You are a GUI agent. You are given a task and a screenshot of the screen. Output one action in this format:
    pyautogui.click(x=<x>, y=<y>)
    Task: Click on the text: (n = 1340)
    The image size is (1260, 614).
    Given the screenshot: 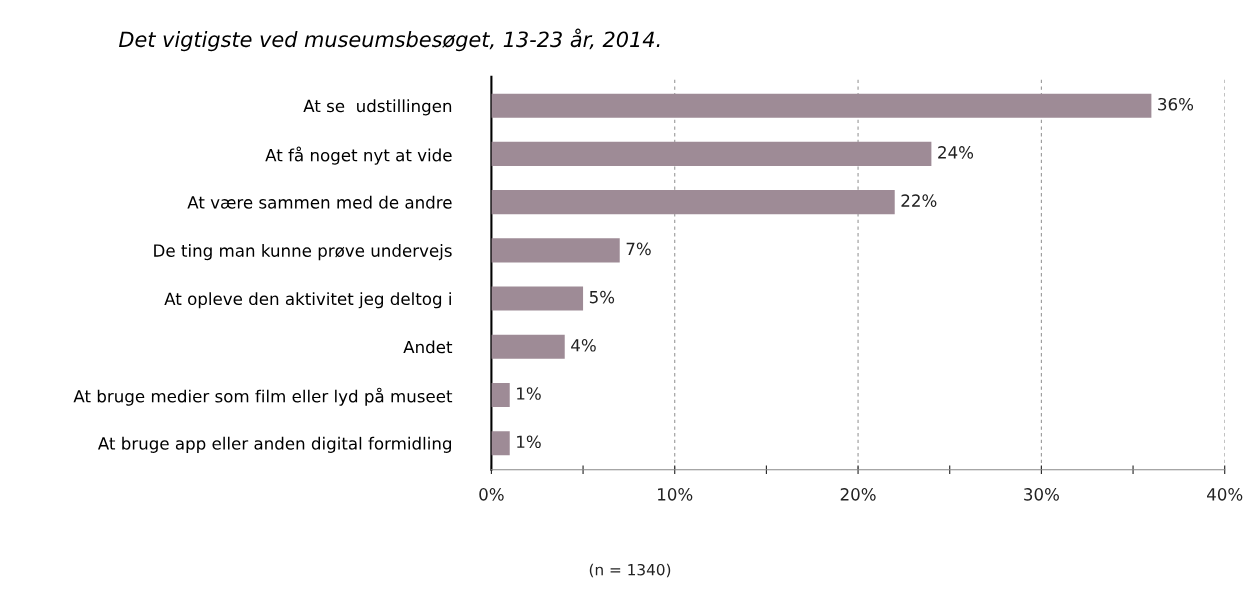 What is the action you would take?
    pyautogui.click(x=630, y=570)
    